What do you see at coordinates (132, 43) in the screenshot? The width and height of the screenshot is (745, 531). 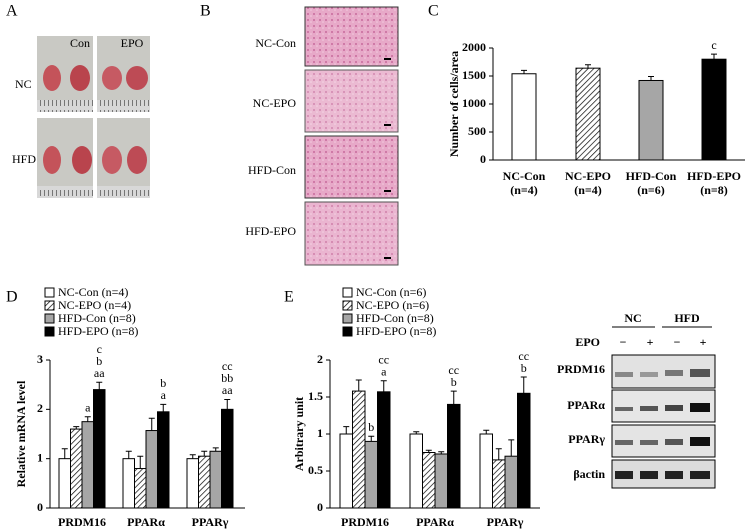 I see `column-label: EPO` at bounding box center [132, 43].